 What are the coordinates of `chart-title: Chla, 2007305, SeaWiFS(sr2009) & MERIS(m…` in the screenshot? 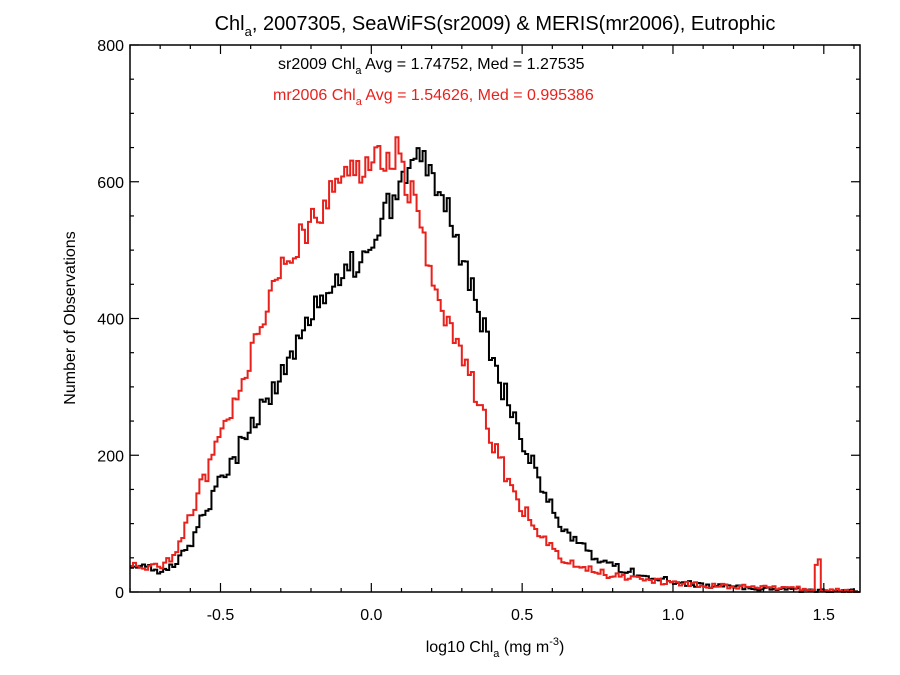 It's located at (495, 26).